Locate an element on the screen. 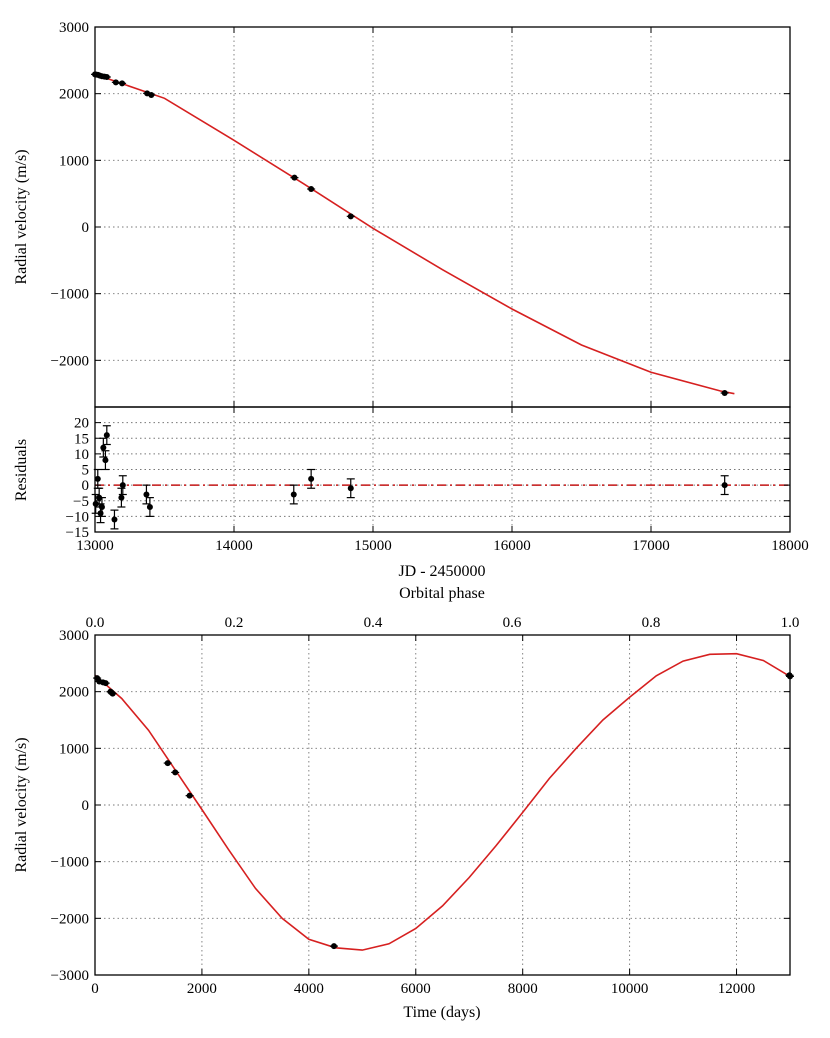 Image resolution: width=830 pixels, height=1038 pixels. y-tick-label: −5 is located at coordinates (81, 502).